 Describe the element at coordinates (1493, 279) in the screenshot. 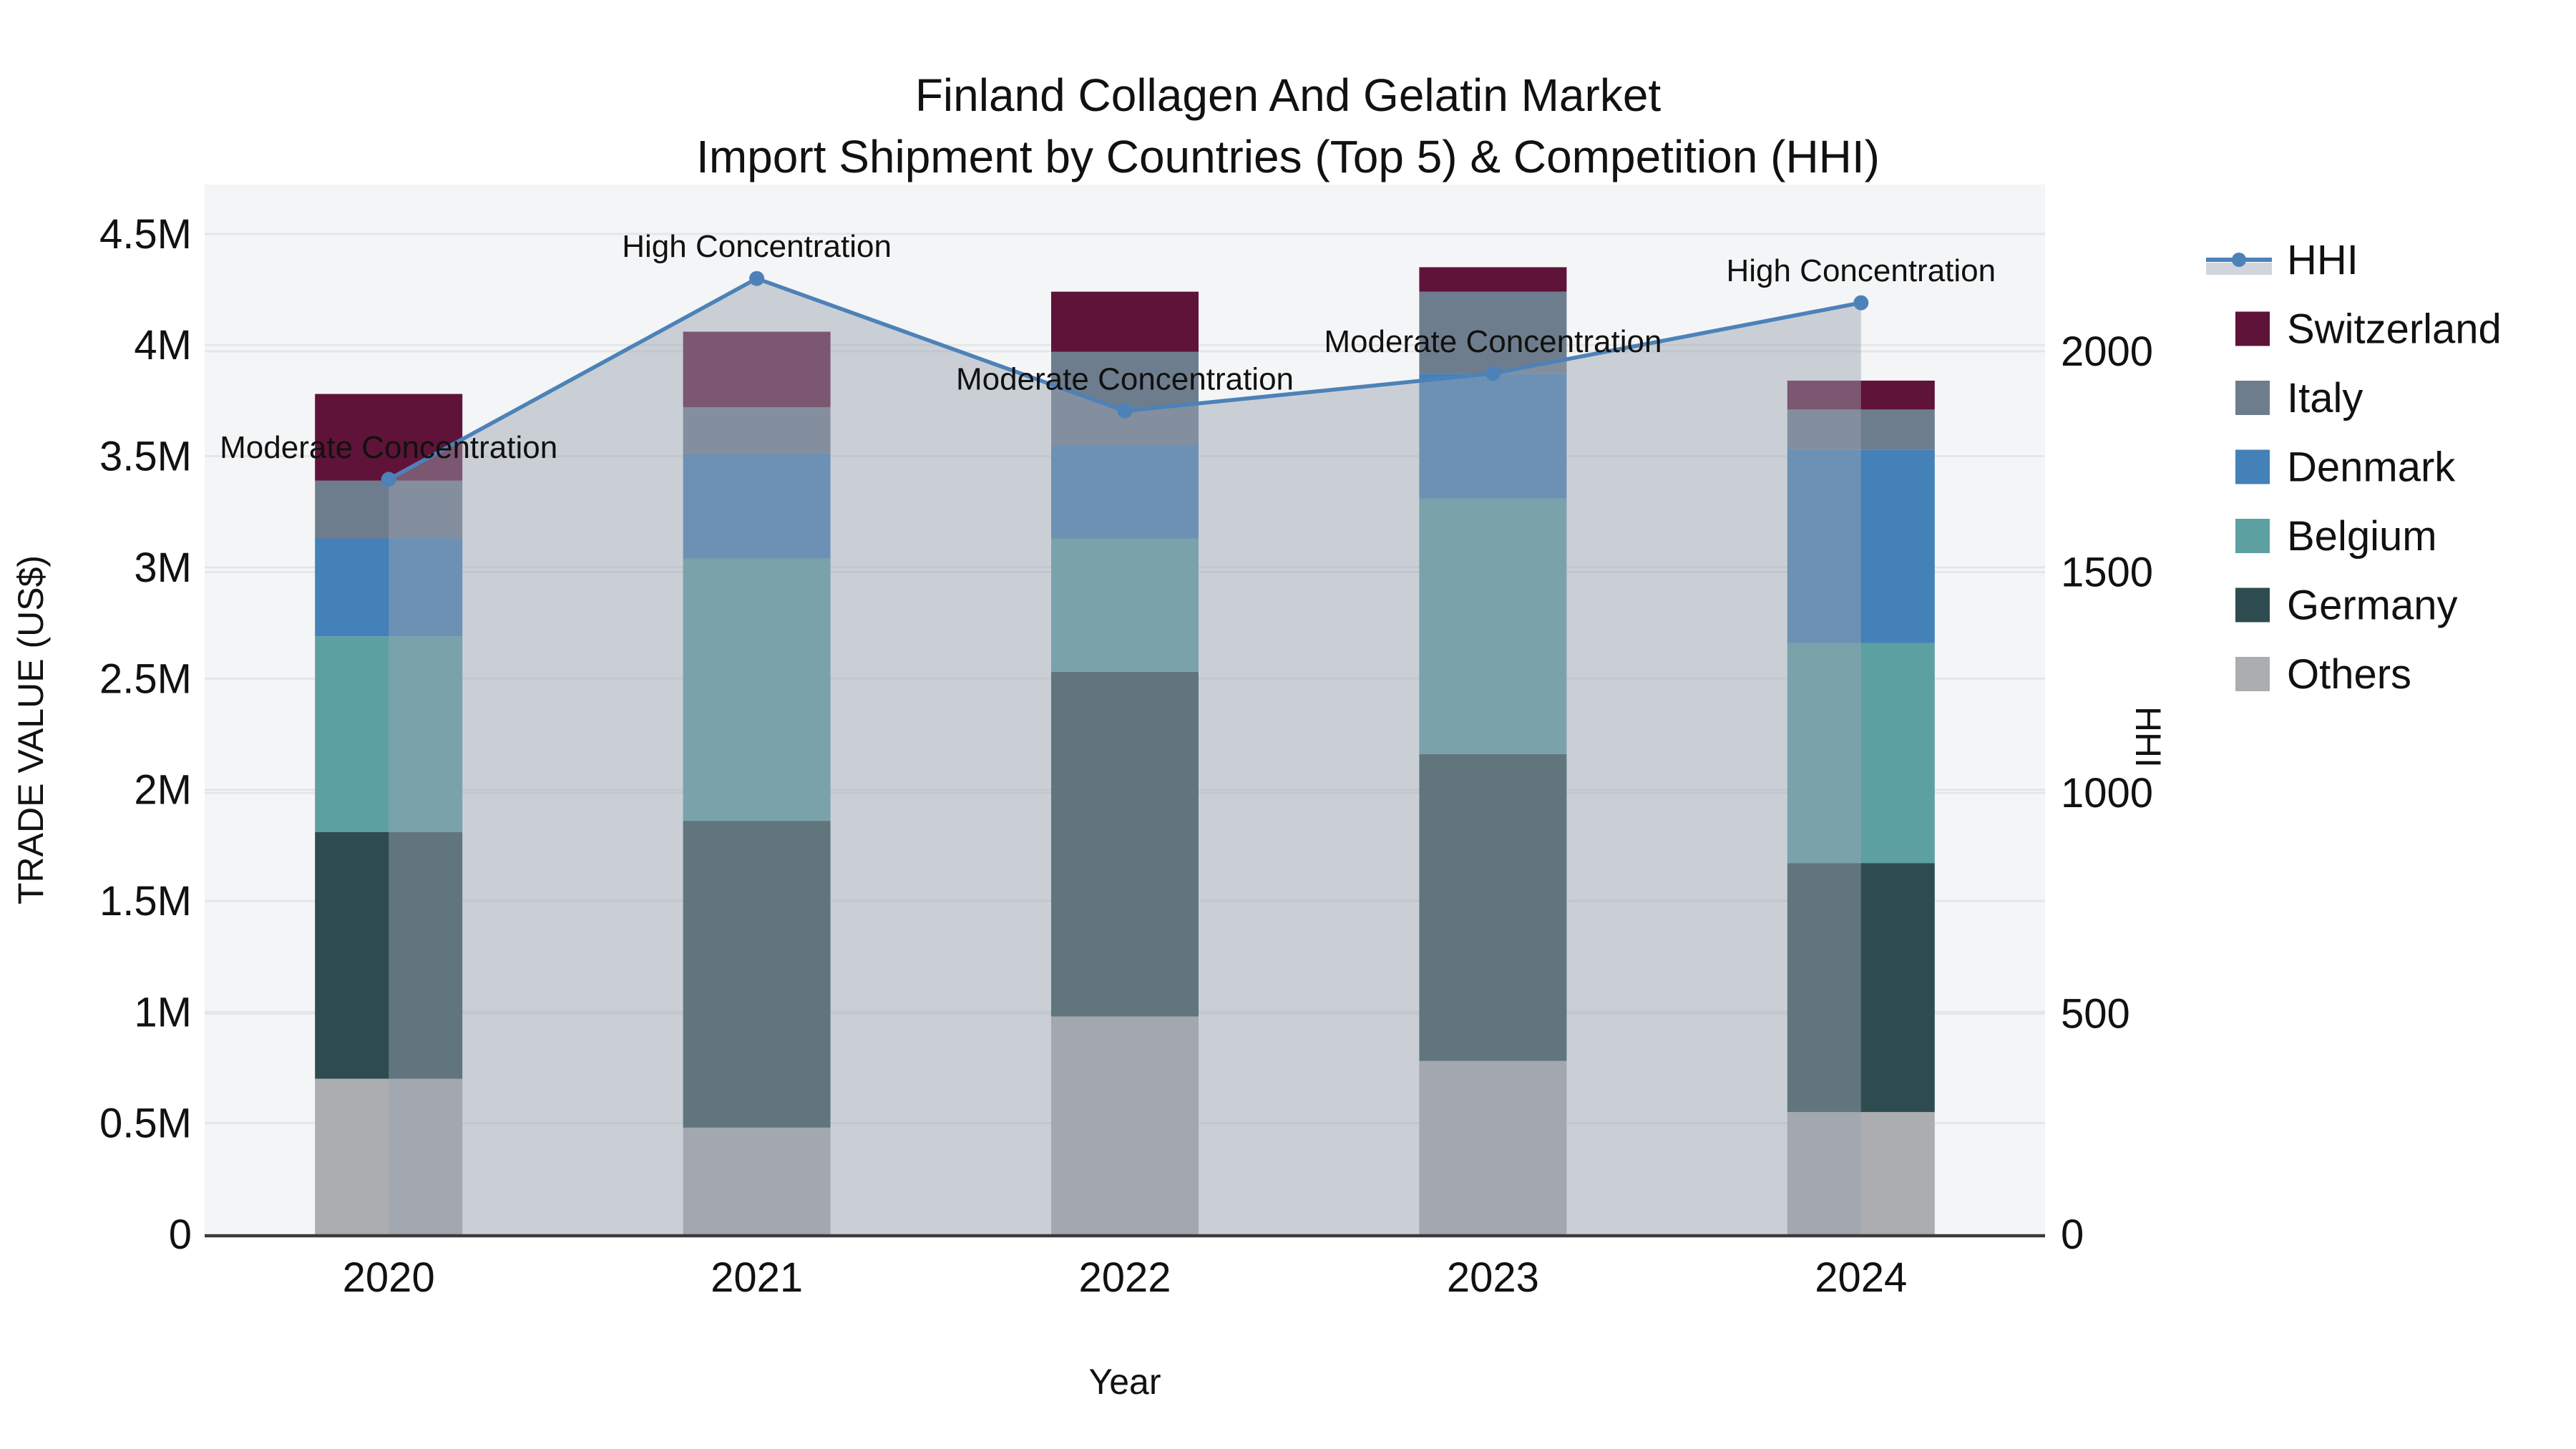

I see `bar-segment-switzerland-2023` at that location.